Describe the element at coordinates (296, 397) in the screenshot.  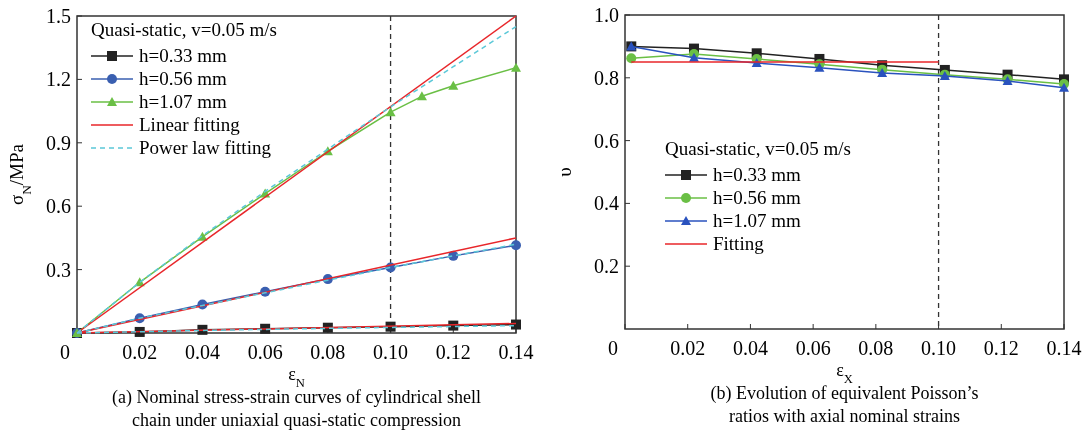
I see `text: (a) Nominal stress-strain curves of cylindrical shell` at that location.